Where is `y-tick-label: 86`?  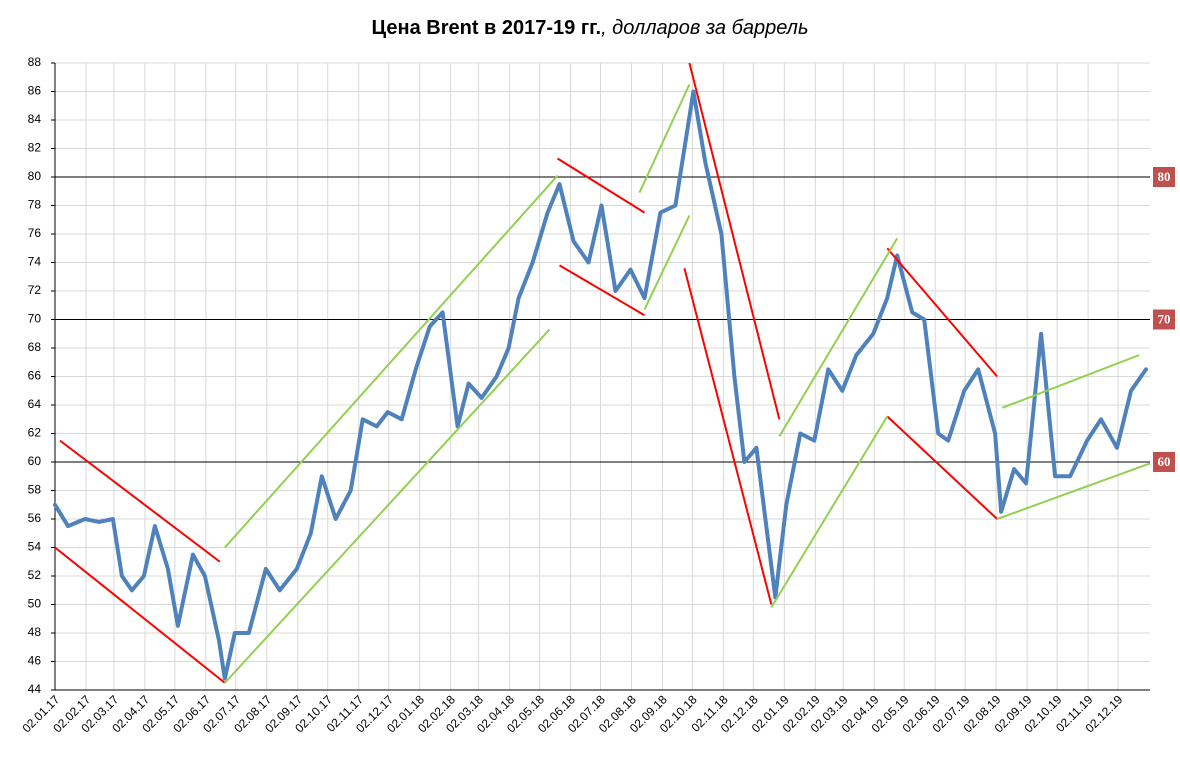 y-tick-label: 86 is located at coordinates (35, 91).